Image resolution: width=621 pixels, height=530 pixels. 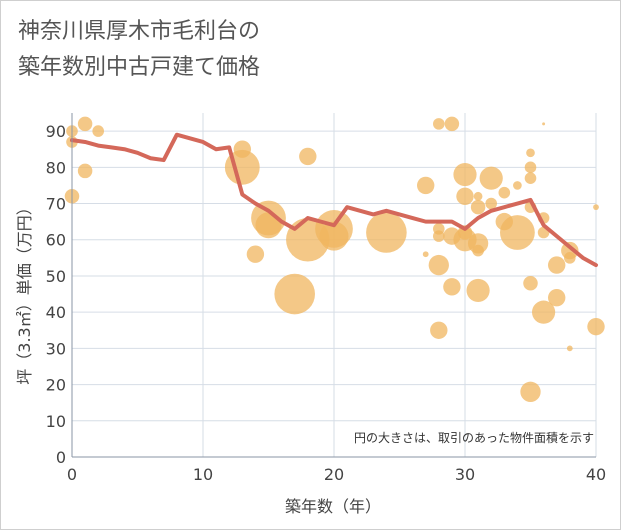 I want to click on y-tick-label: 80, so click(x=56, y=167).